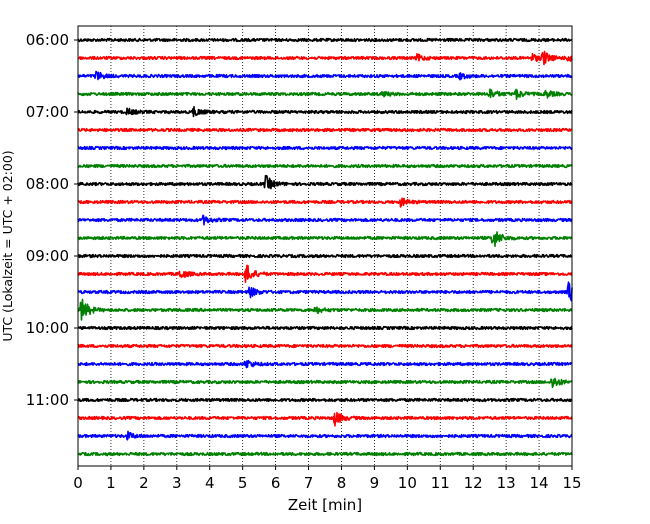 The image size is (650, 524). I want to click on x-axis-label: Zeit [min], so click(325, 505).